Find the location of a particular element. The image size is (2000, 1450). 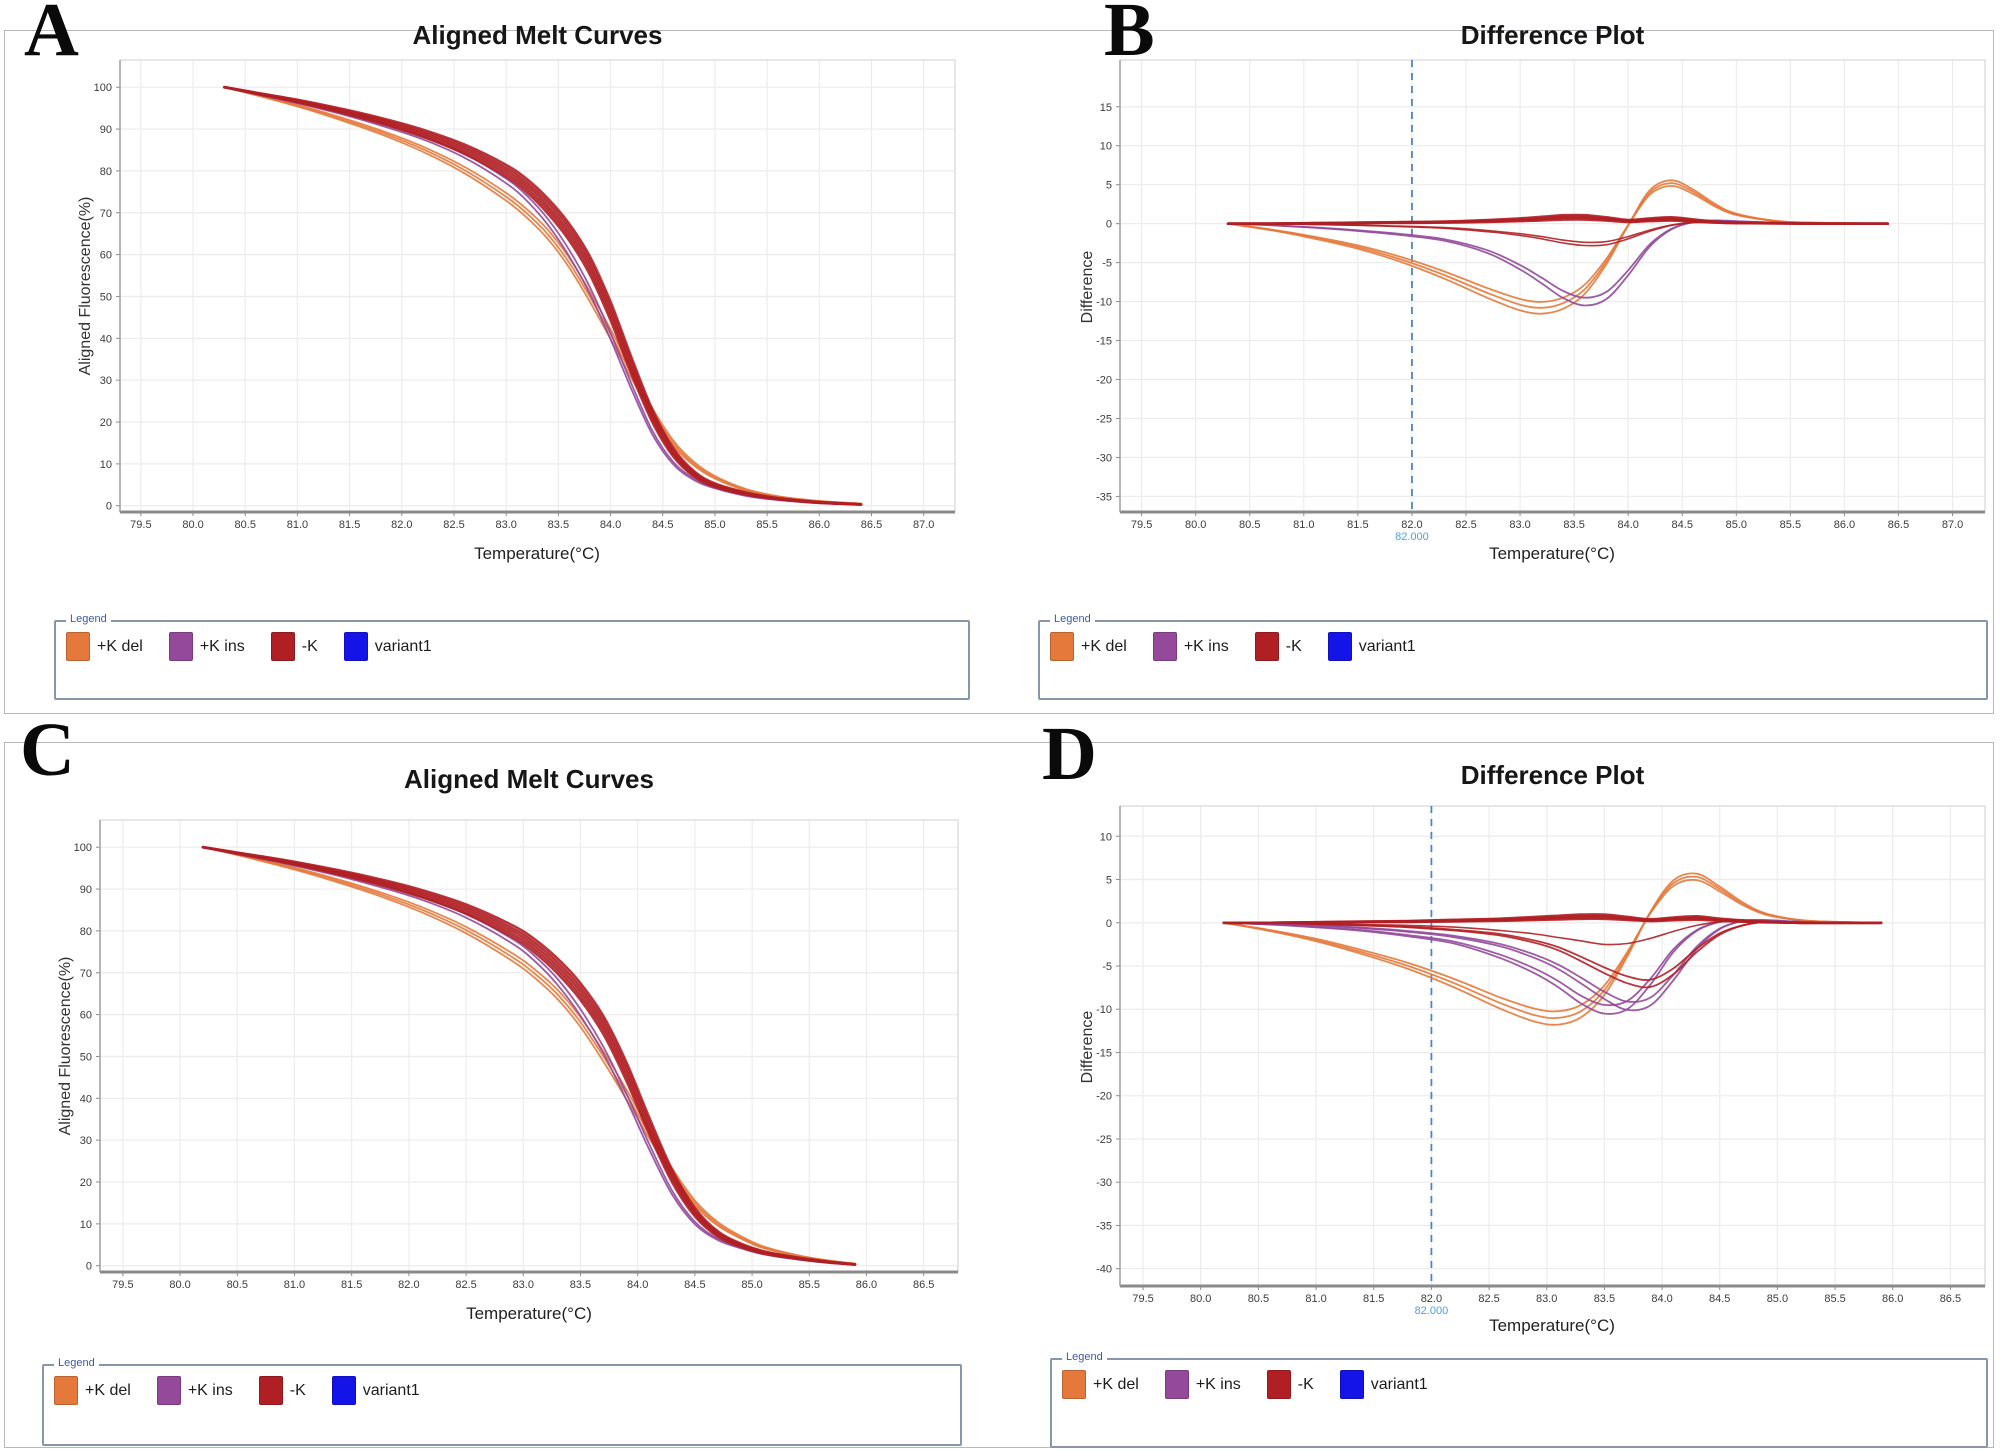

svg-text: 60 is located at coordinates (86, 1016).